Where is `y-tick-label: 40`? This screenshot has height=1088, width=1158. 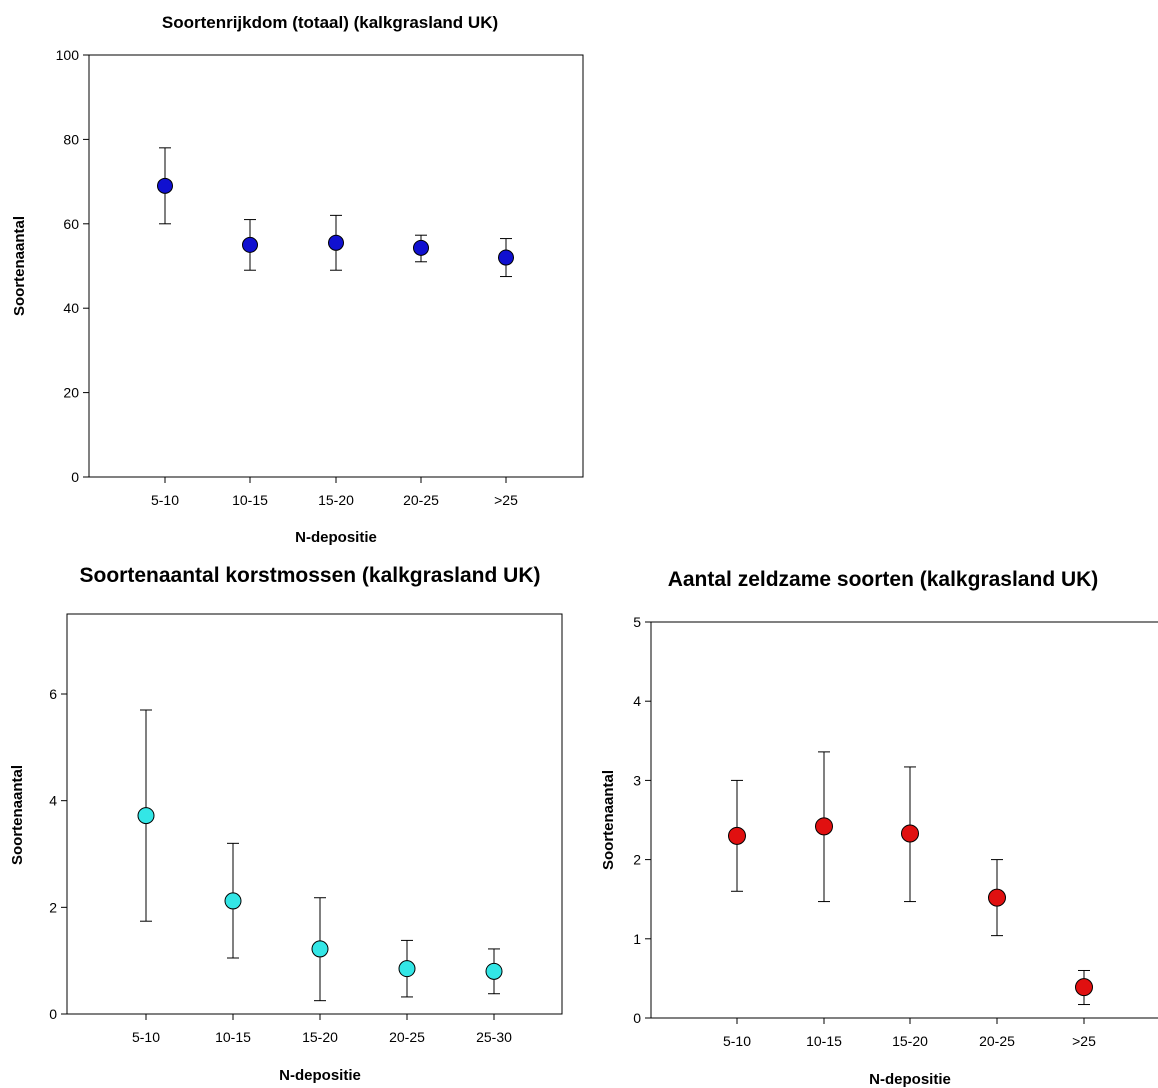
y-tick-label: 40 is located at coordinates (71, 308).